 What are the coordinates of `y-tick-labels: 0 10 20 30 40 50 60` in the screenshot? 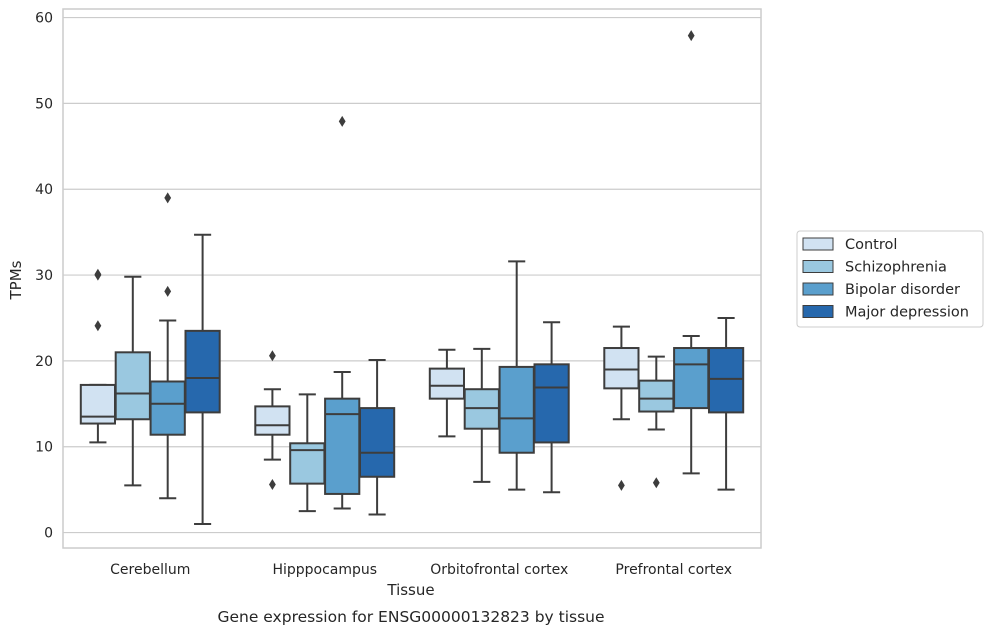 It's located at (44, 276).